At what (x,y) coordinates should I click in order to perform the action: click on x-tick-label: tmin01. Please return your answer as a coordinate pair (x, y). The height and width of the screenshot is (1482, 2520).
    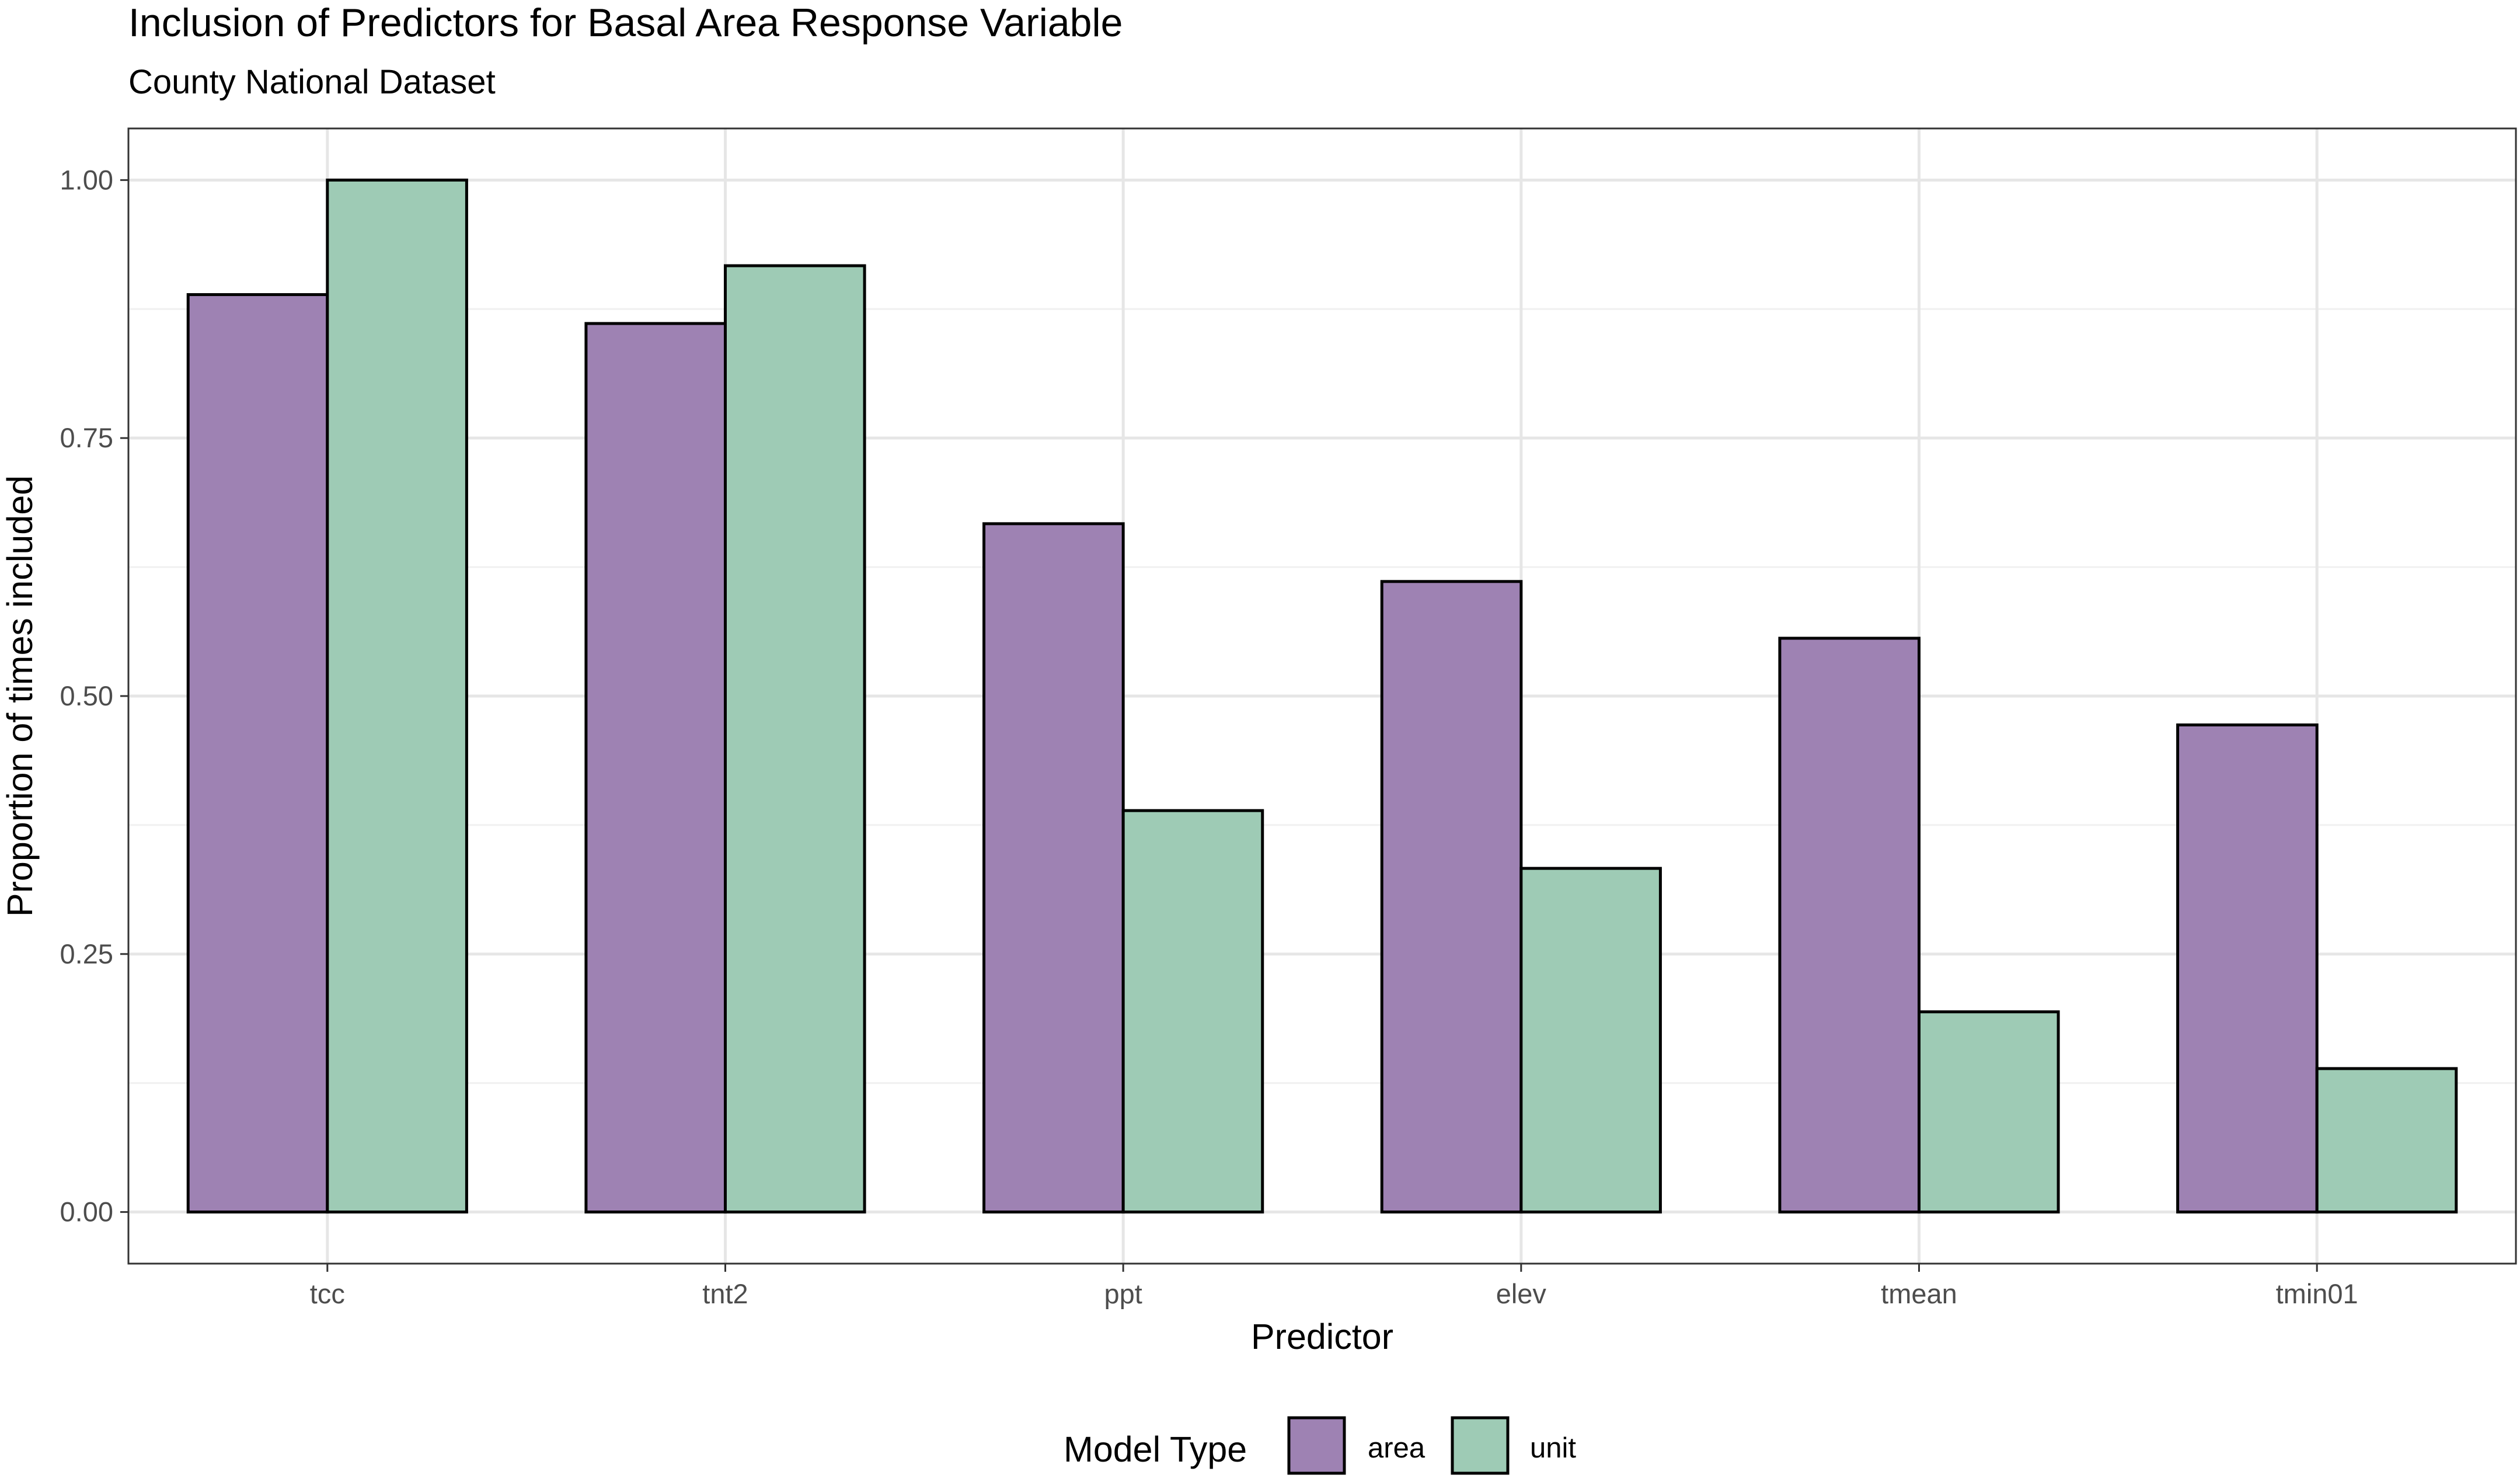
    Looking at the image, I should click on (2317, 1293).